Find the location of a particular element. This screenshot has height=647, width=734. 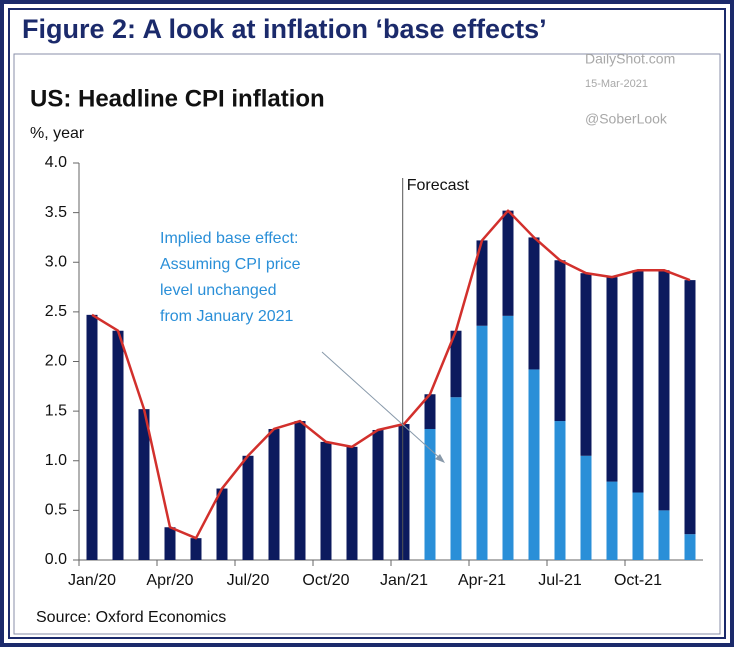

y-tick-label: 3.0 is located at coordinates (56, 261).